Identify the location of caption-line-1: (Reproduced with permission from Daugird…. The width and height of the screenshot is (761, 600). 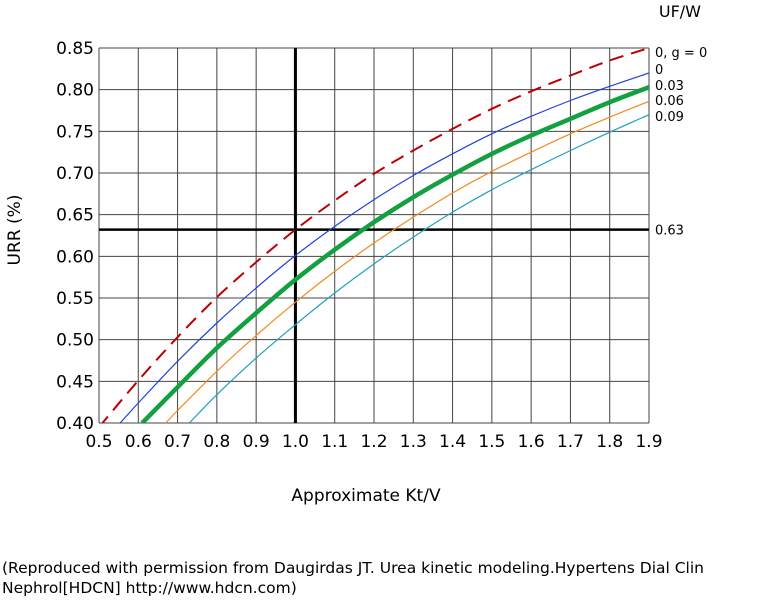
(353, 568).